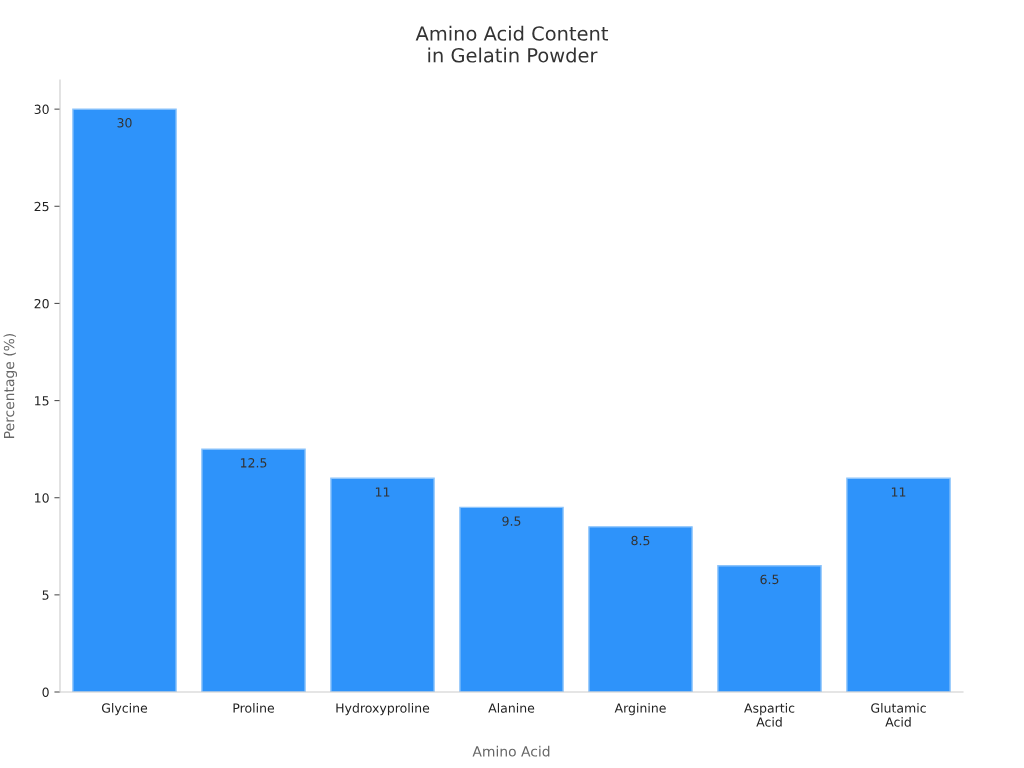  I want to click on y-axis-title: Percentage (%), so click(10, 385).